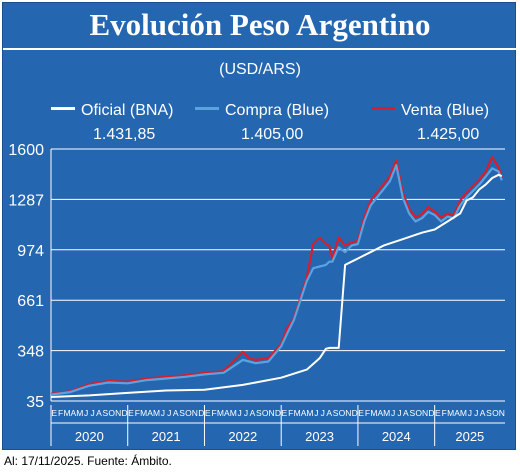 The height and width of the screenshot is (472, 520). I want to click on title-divider, so click(260, 49).